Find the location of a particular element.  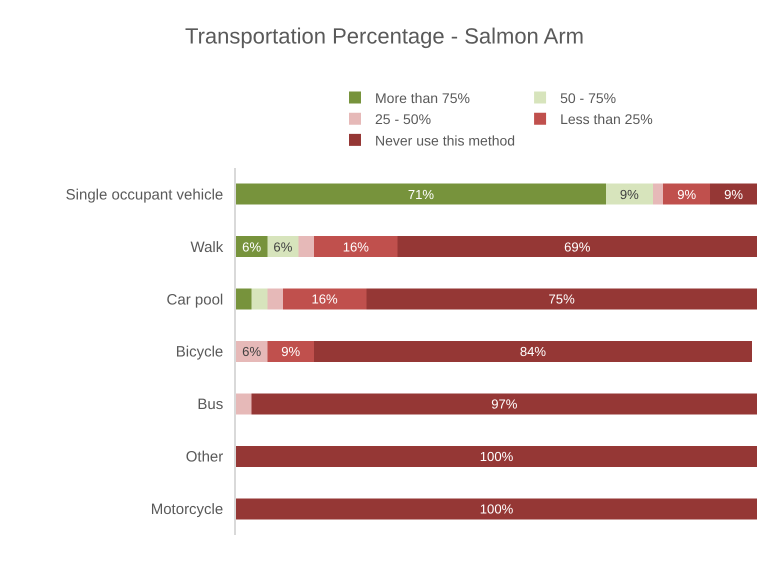

data-label: 71% is located at coordinates (421, 194).